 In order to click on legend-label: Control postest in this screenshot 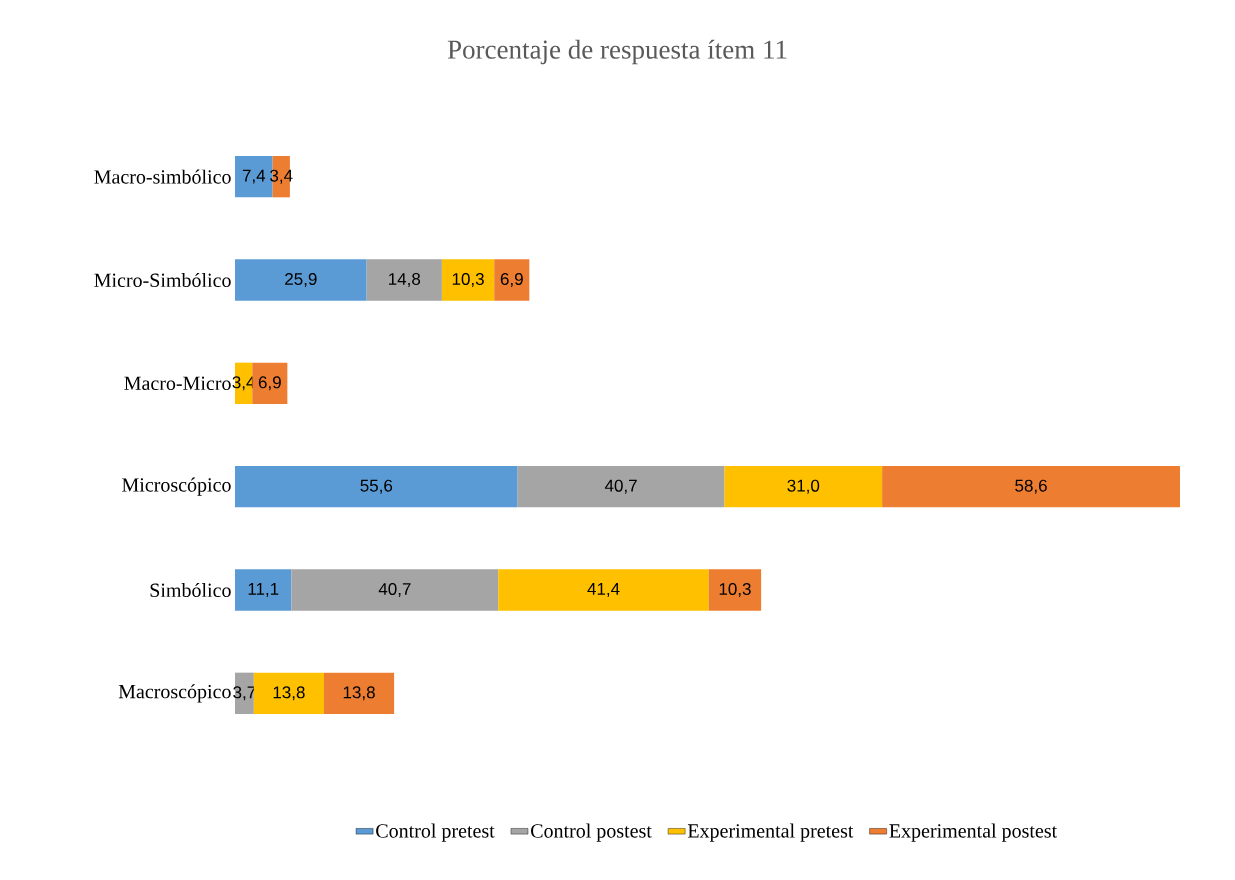, I will do `click(591, 832)`.